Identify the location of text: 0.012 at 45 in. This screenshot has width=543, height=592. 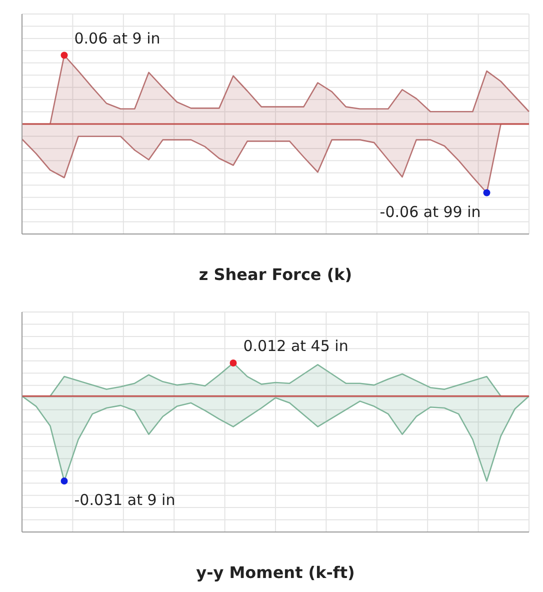
(295, 345).